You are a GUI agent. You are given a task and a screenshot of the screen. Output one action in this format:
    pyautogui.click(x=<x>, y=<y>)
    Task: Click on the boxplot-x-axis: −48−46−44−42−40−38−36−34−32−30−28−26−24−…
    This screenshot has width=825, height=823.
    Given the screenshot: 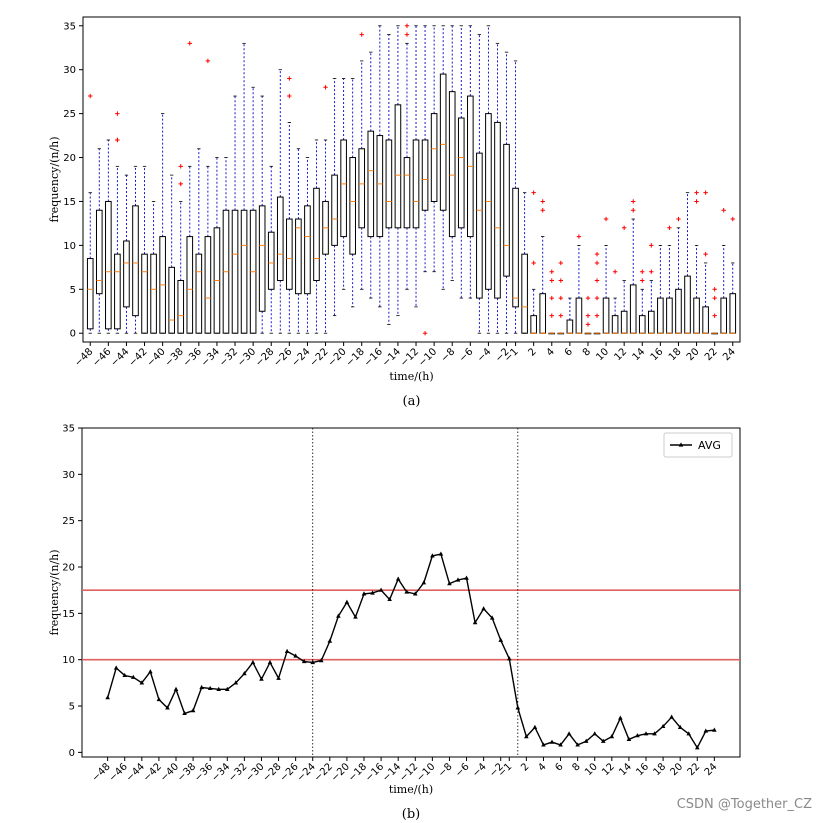 What is the action you would take?
    pyautogui.click(x=405, y=355)
    